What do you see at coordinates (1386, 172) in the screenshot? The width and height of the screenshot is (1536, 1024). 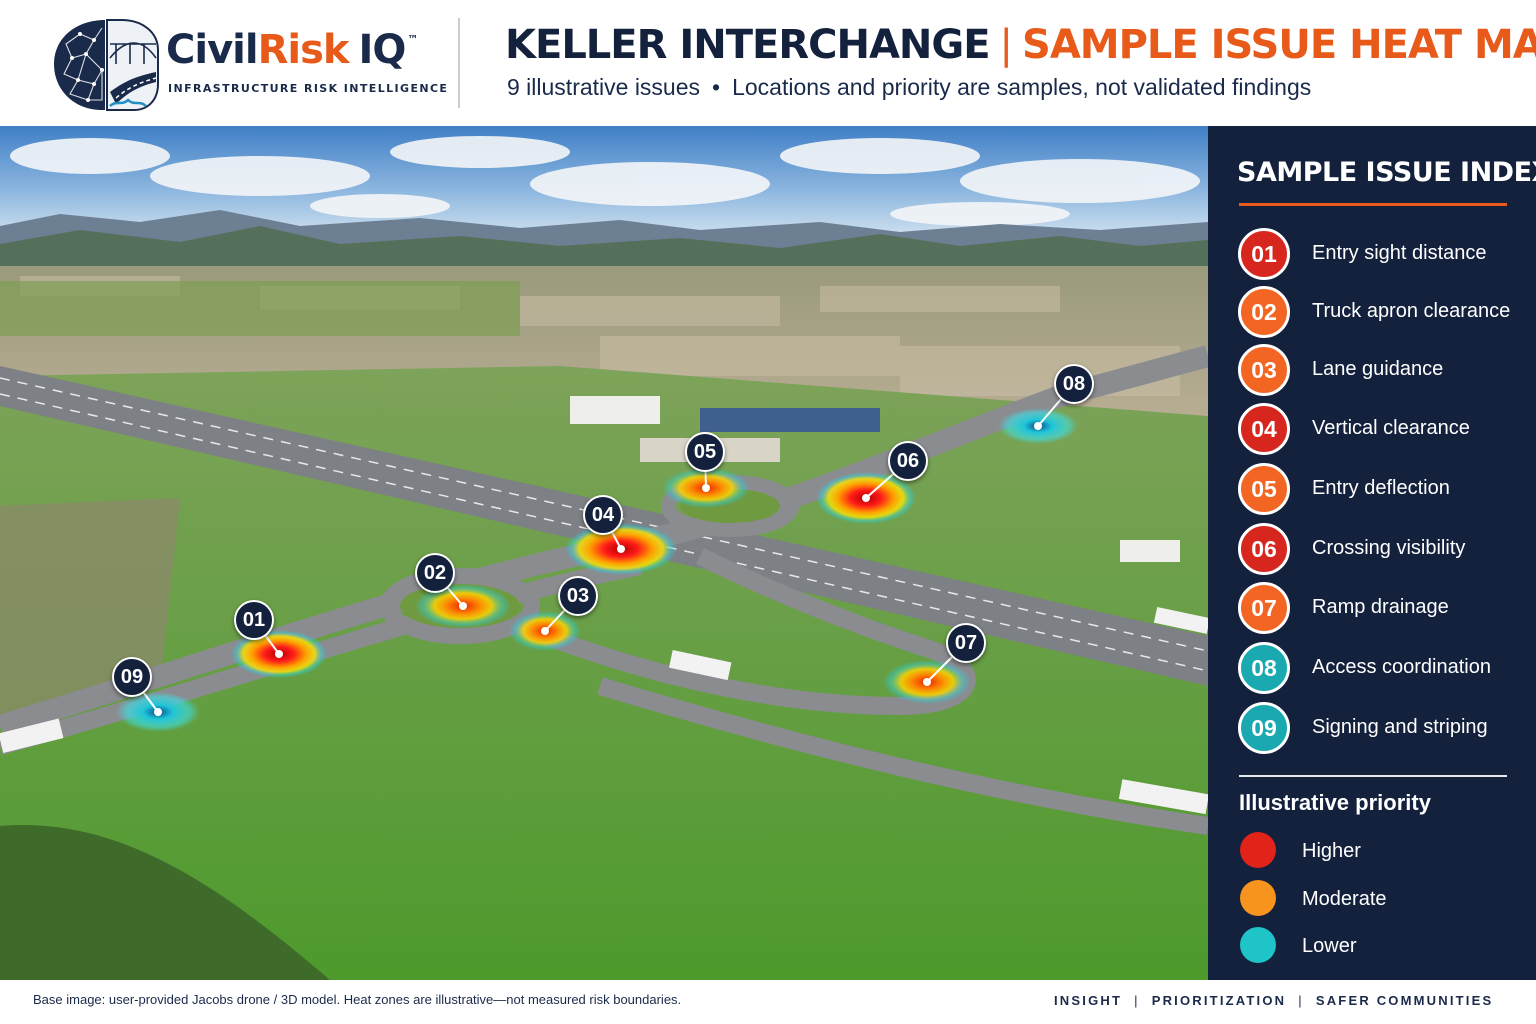 I see `issue-index-title: SAMPLE ISSUE INDEX` at bounding box center [1386, 172].